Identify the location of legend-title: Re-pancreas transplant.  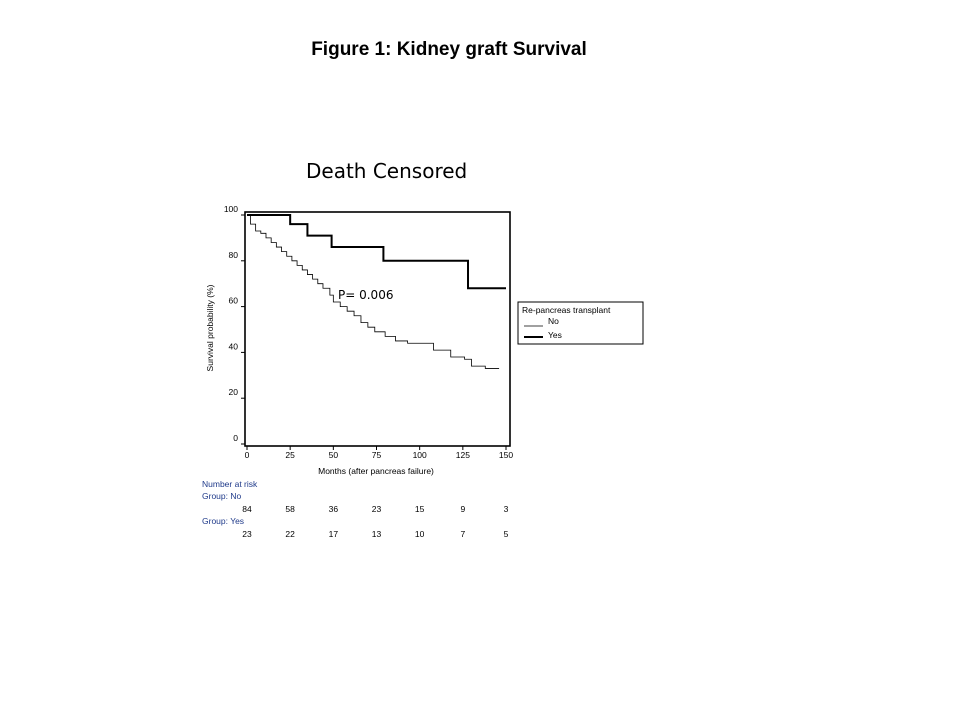
(566, 310).